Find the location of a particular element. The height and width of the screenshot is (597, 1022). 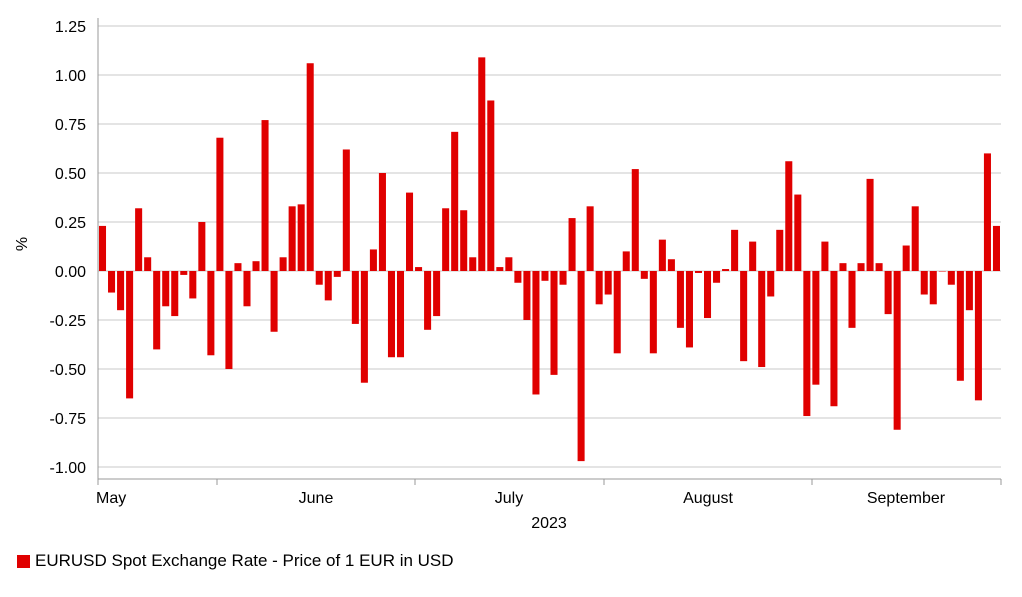

y-axis-label: % is located at coordinates (22, 244).